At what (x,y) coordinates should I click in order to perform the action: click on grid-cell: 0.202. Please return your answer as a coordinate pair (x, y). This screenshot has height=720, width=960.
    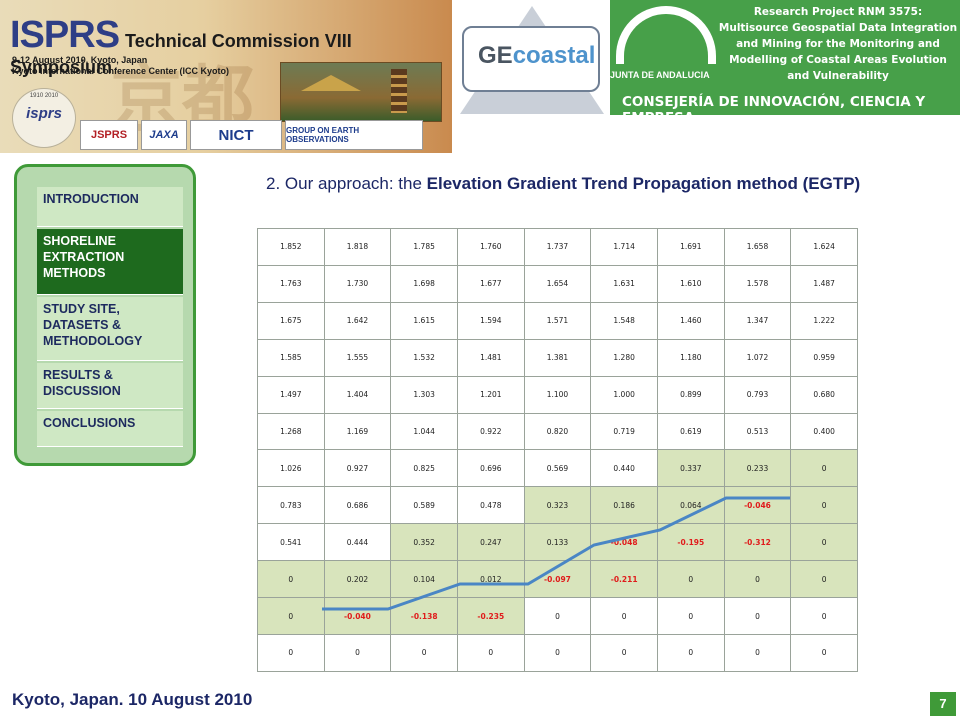
    Looking at the image, I should click on (357, 579).